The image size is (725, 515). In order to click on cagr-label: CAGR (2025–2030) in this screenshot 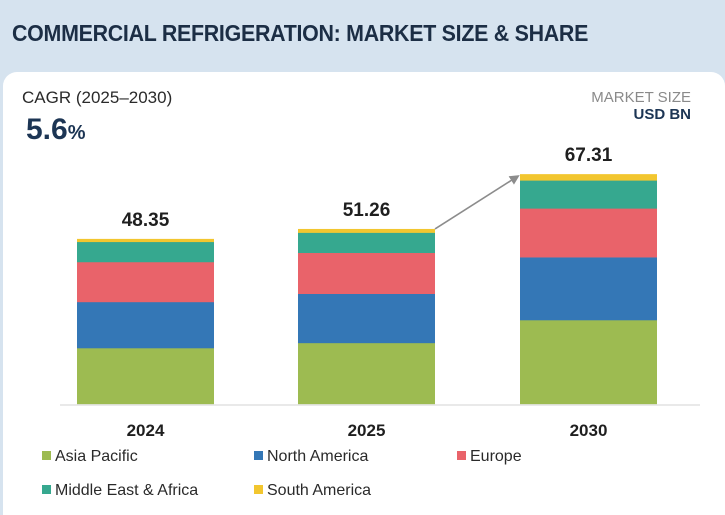, I will do `click(97, 97)`.